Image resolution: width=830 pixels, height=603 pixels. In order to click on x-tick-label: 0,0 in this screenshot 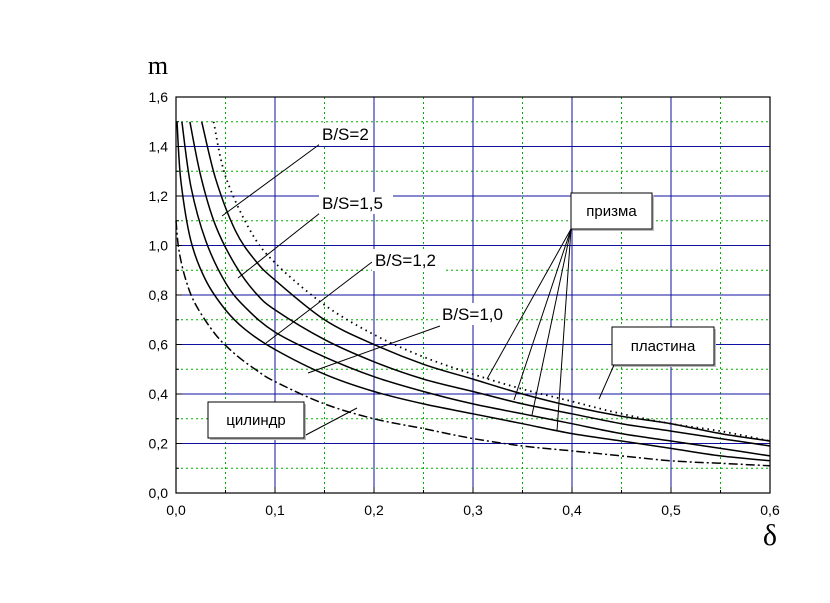, I will do `click(176, 510)`.